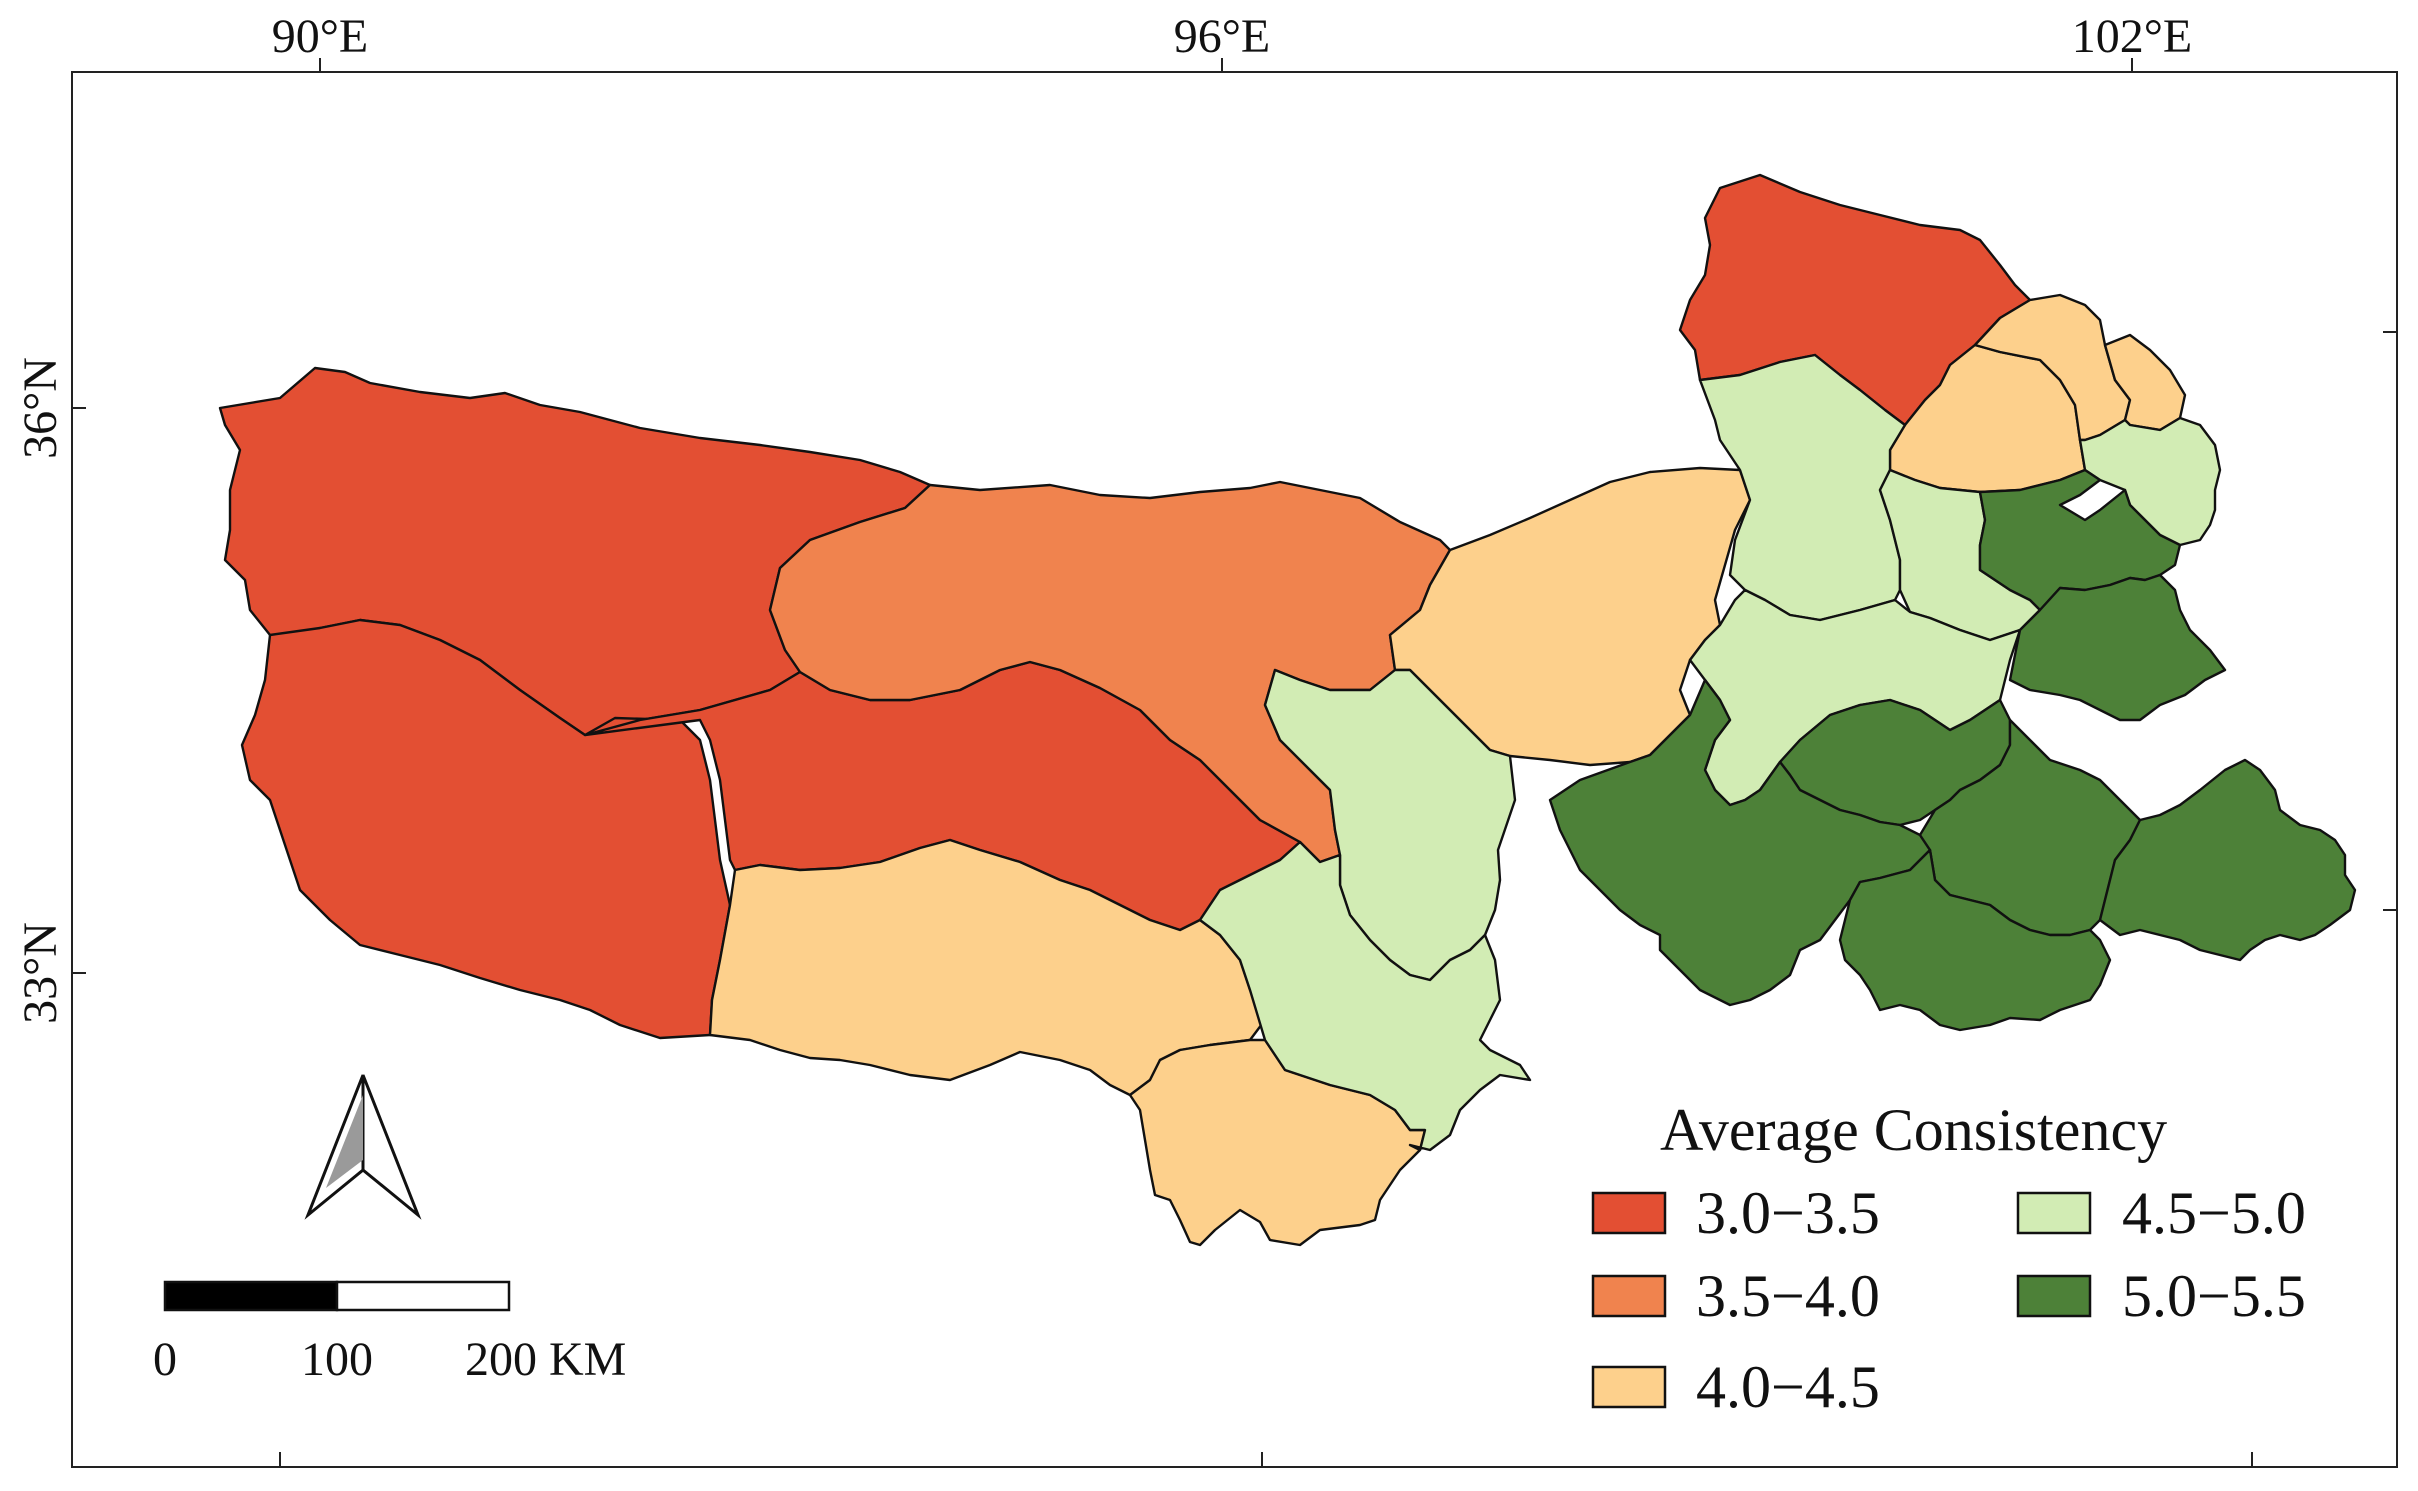  What do you see at coordinates (2054, 1296) in the screenshot?
I see `legend-swatch-5.0-5.5` at bounding box center [2054, 1296].